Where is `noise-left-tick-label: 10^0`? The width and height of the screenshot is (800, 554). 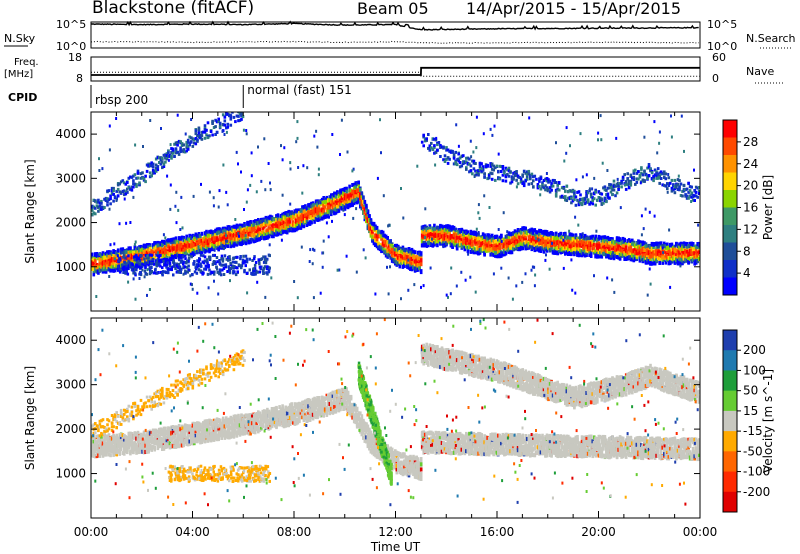 noise-left-tick-label: 10^0 is located at coordinates (71, 46).